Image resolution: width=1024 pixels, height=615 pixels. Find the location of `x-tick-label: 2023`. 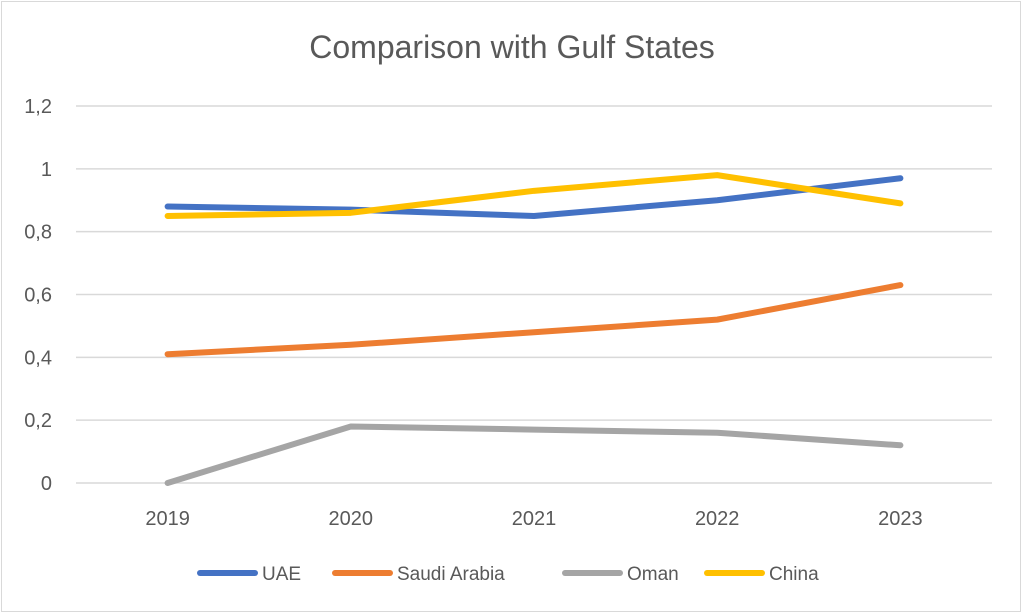

x-tick-label: 2023 is located at coordinates (900, 519).